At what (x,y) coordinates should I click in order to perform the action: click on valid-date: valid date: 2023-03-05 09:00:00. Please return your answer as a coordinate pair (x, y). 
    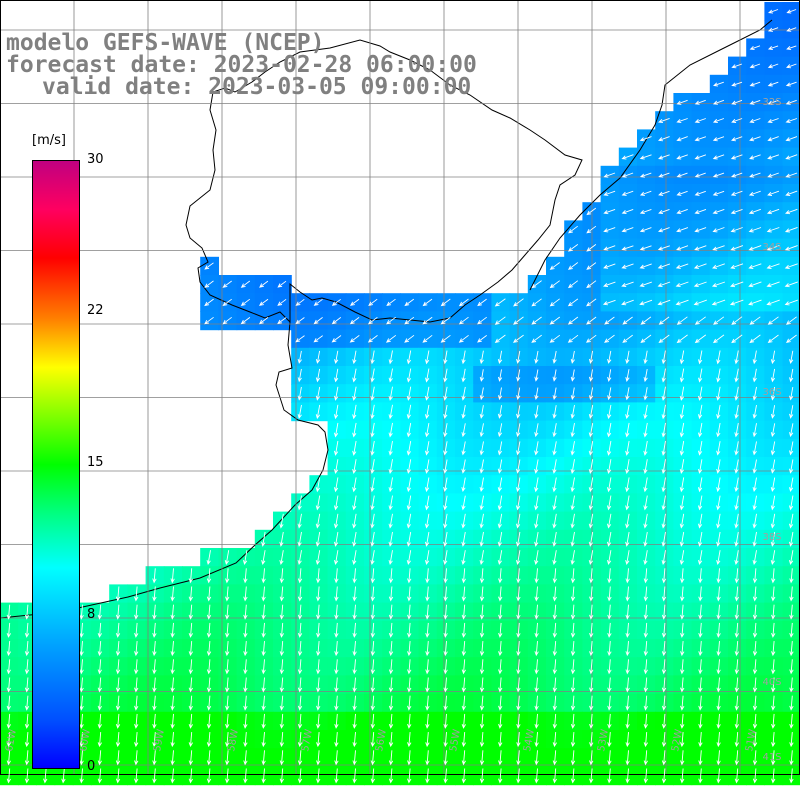
    Looking at the image, I should click on (257, 87).